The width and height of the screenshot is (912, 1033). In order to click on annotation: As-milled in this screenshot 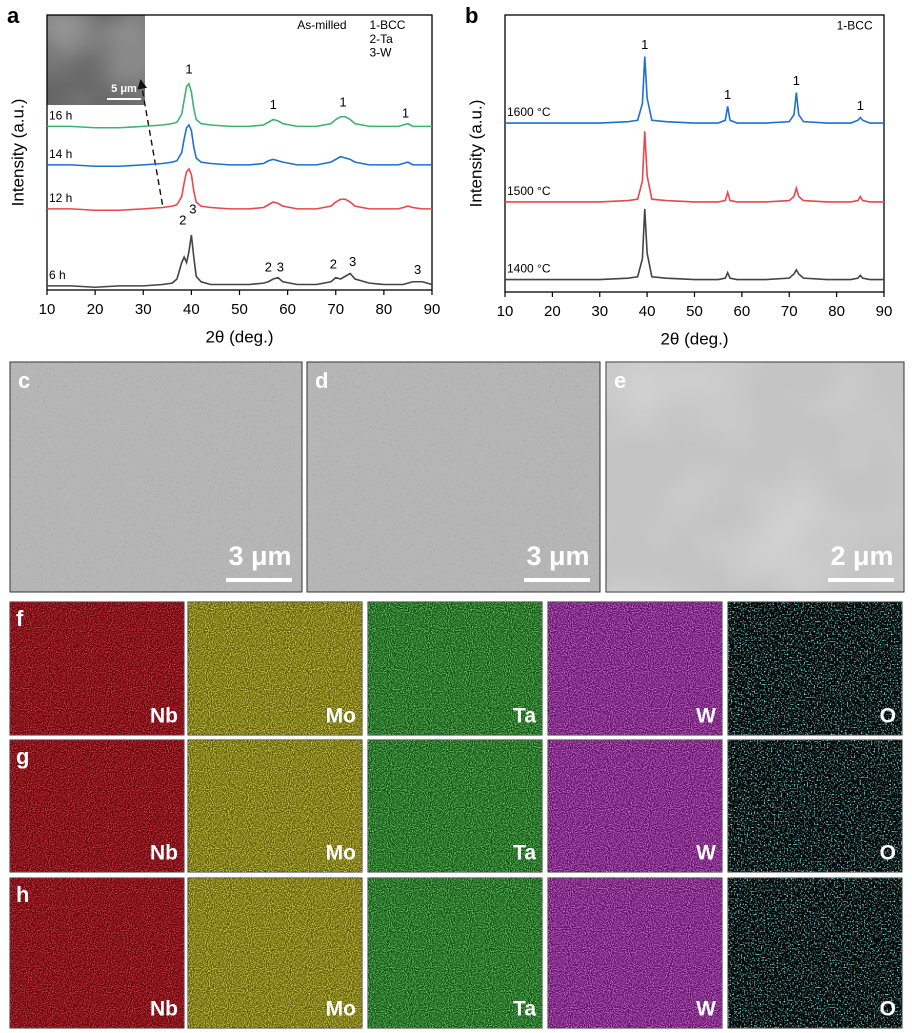, I will do `click(321, 25)`.